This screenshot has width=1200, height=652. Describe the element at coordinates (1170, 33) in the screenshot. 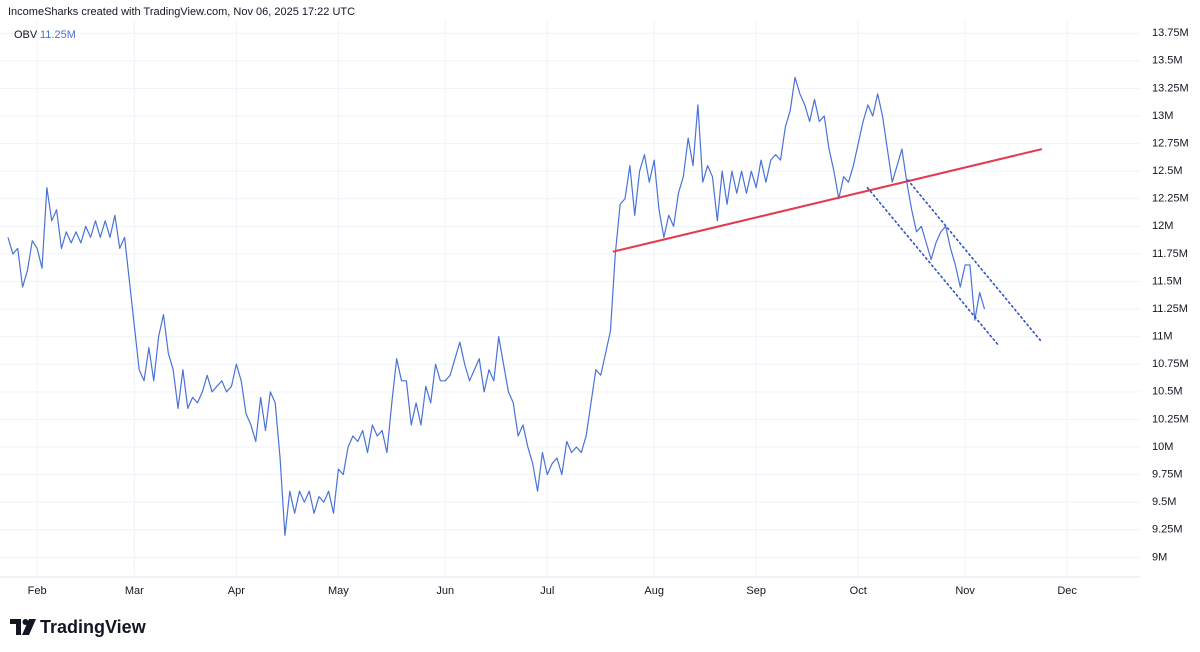

I see `y-tick-label: 13.75M` at that location.